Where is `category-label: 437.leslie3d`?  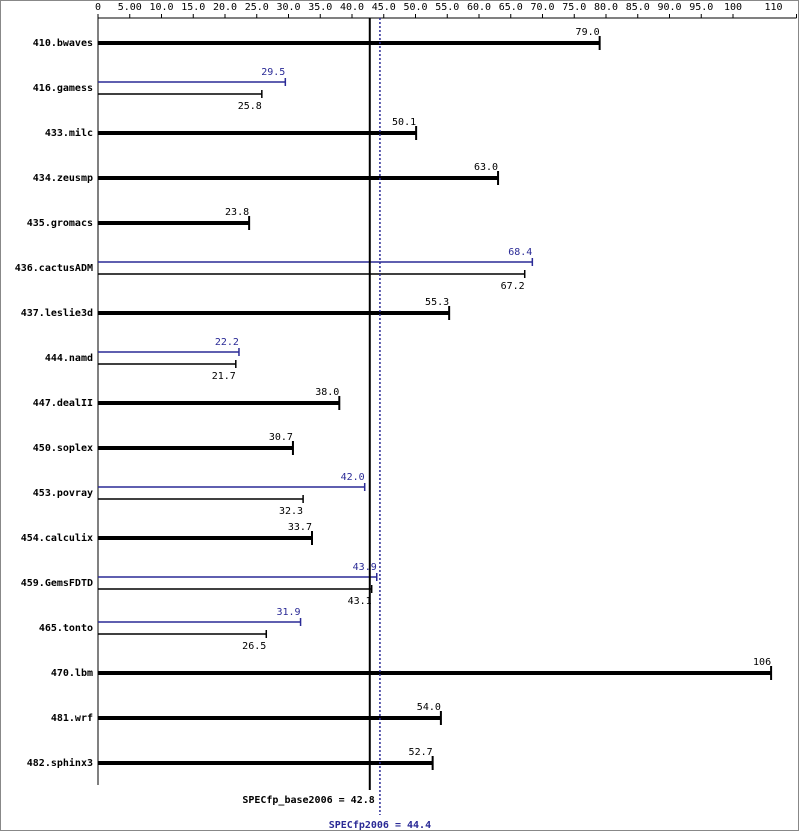 category-label: 437.leslie3d is located at coordinates (57, 313).